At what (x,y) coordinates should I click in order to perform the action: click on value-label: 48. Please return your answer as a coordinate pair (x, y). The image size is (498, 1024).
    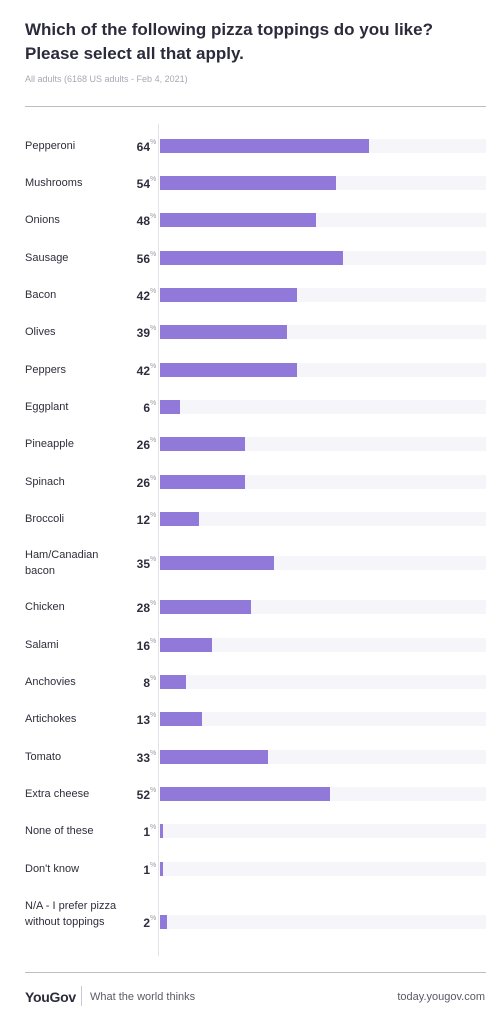
    Looking at the image, I should click on (143, 221).